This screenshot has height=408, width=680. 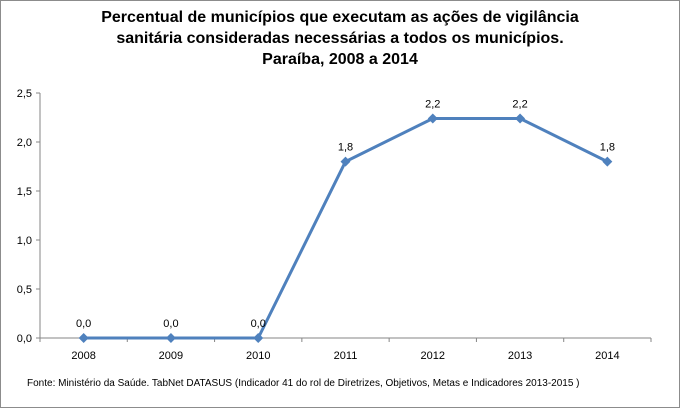 I want to click on x-tick-label: 2011, so click(x=346, y=356).